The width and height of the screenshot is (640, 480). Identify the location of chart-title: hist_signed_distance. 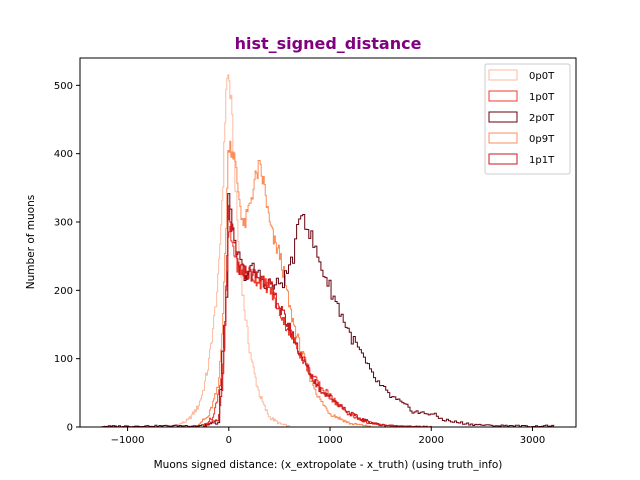
(328, 43).